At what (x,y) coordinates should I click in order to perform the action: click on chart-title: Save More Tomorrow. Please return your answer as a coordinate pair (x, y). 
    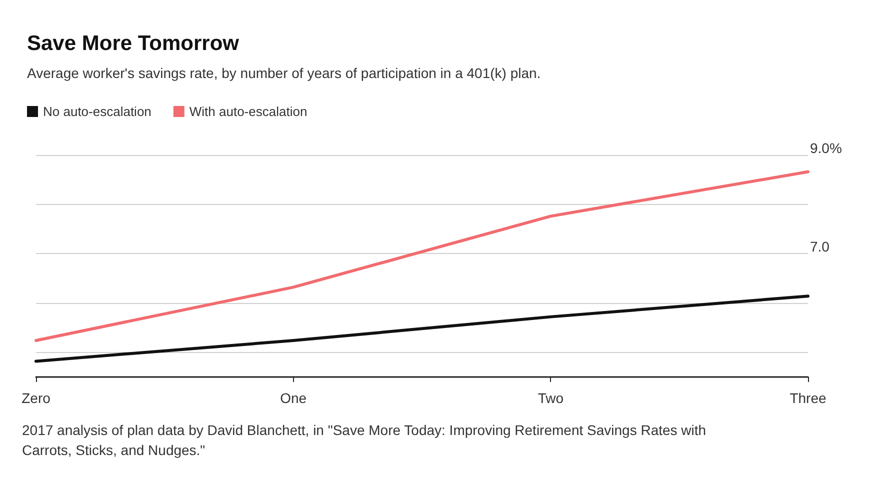
    Looking at the image, I should click on (133, 43).